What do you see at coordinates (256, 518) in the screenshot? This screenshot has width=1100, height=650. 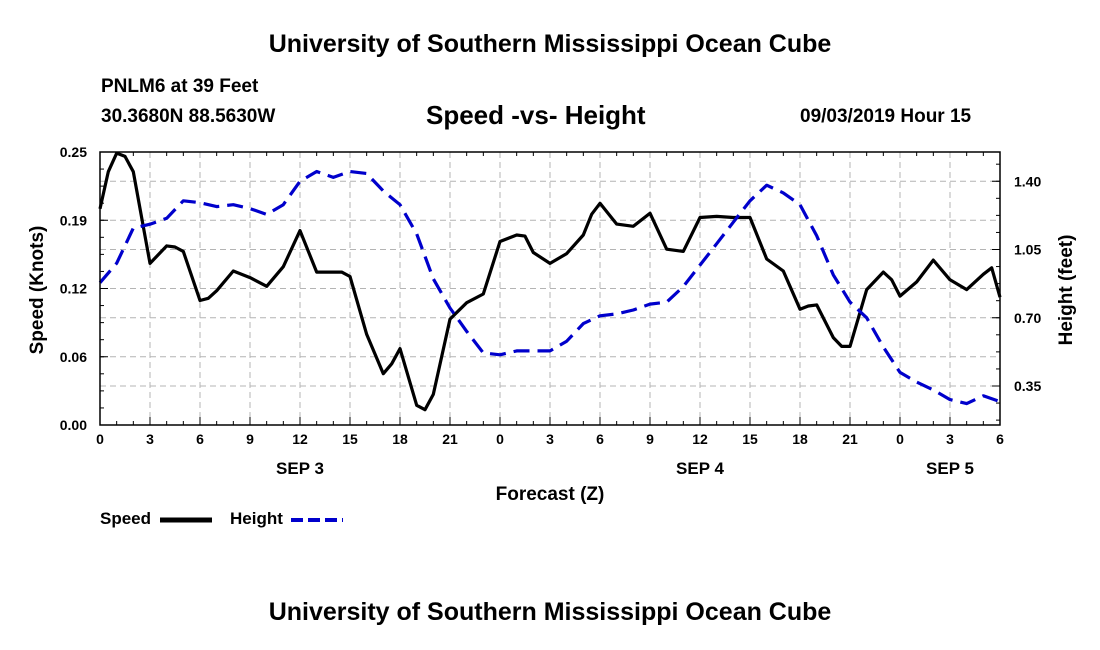 I see `legend-height-label: Height` at bounding box center [256, 518].